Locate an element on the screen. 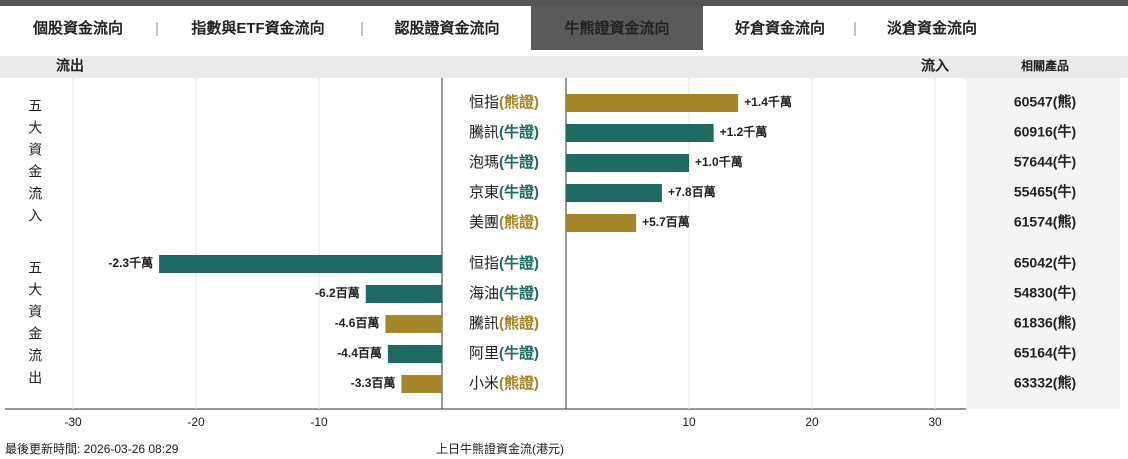 Image resolution: width=1128 pixels, height=459 pixels. tab-label: 指數與ETF資金流向 is located at coordinates (257, 28).